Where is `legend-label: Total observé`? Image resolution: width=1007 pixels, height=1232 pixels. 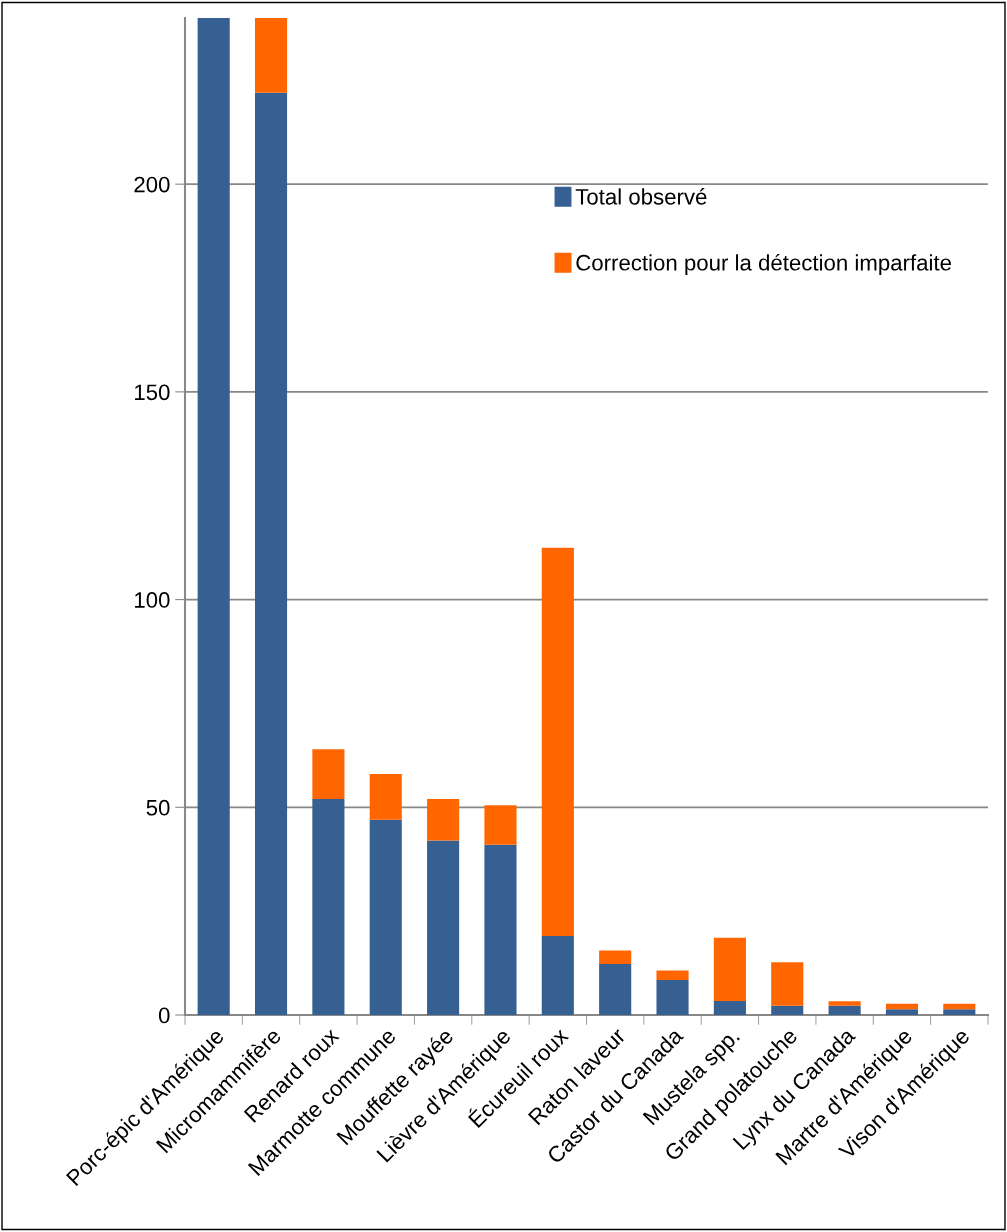 legend-label: Total observé is located at coordinates (641, 196).